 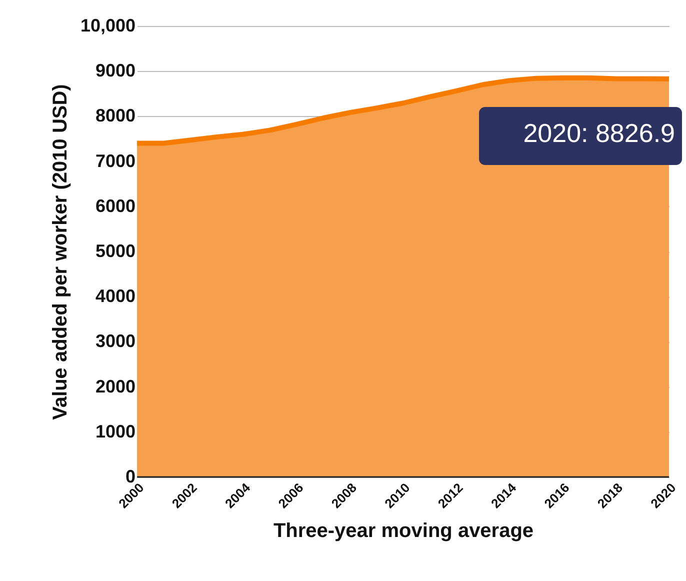 I want to click on x-axis-title: Three-year moving average, so click(x=403, y=531).